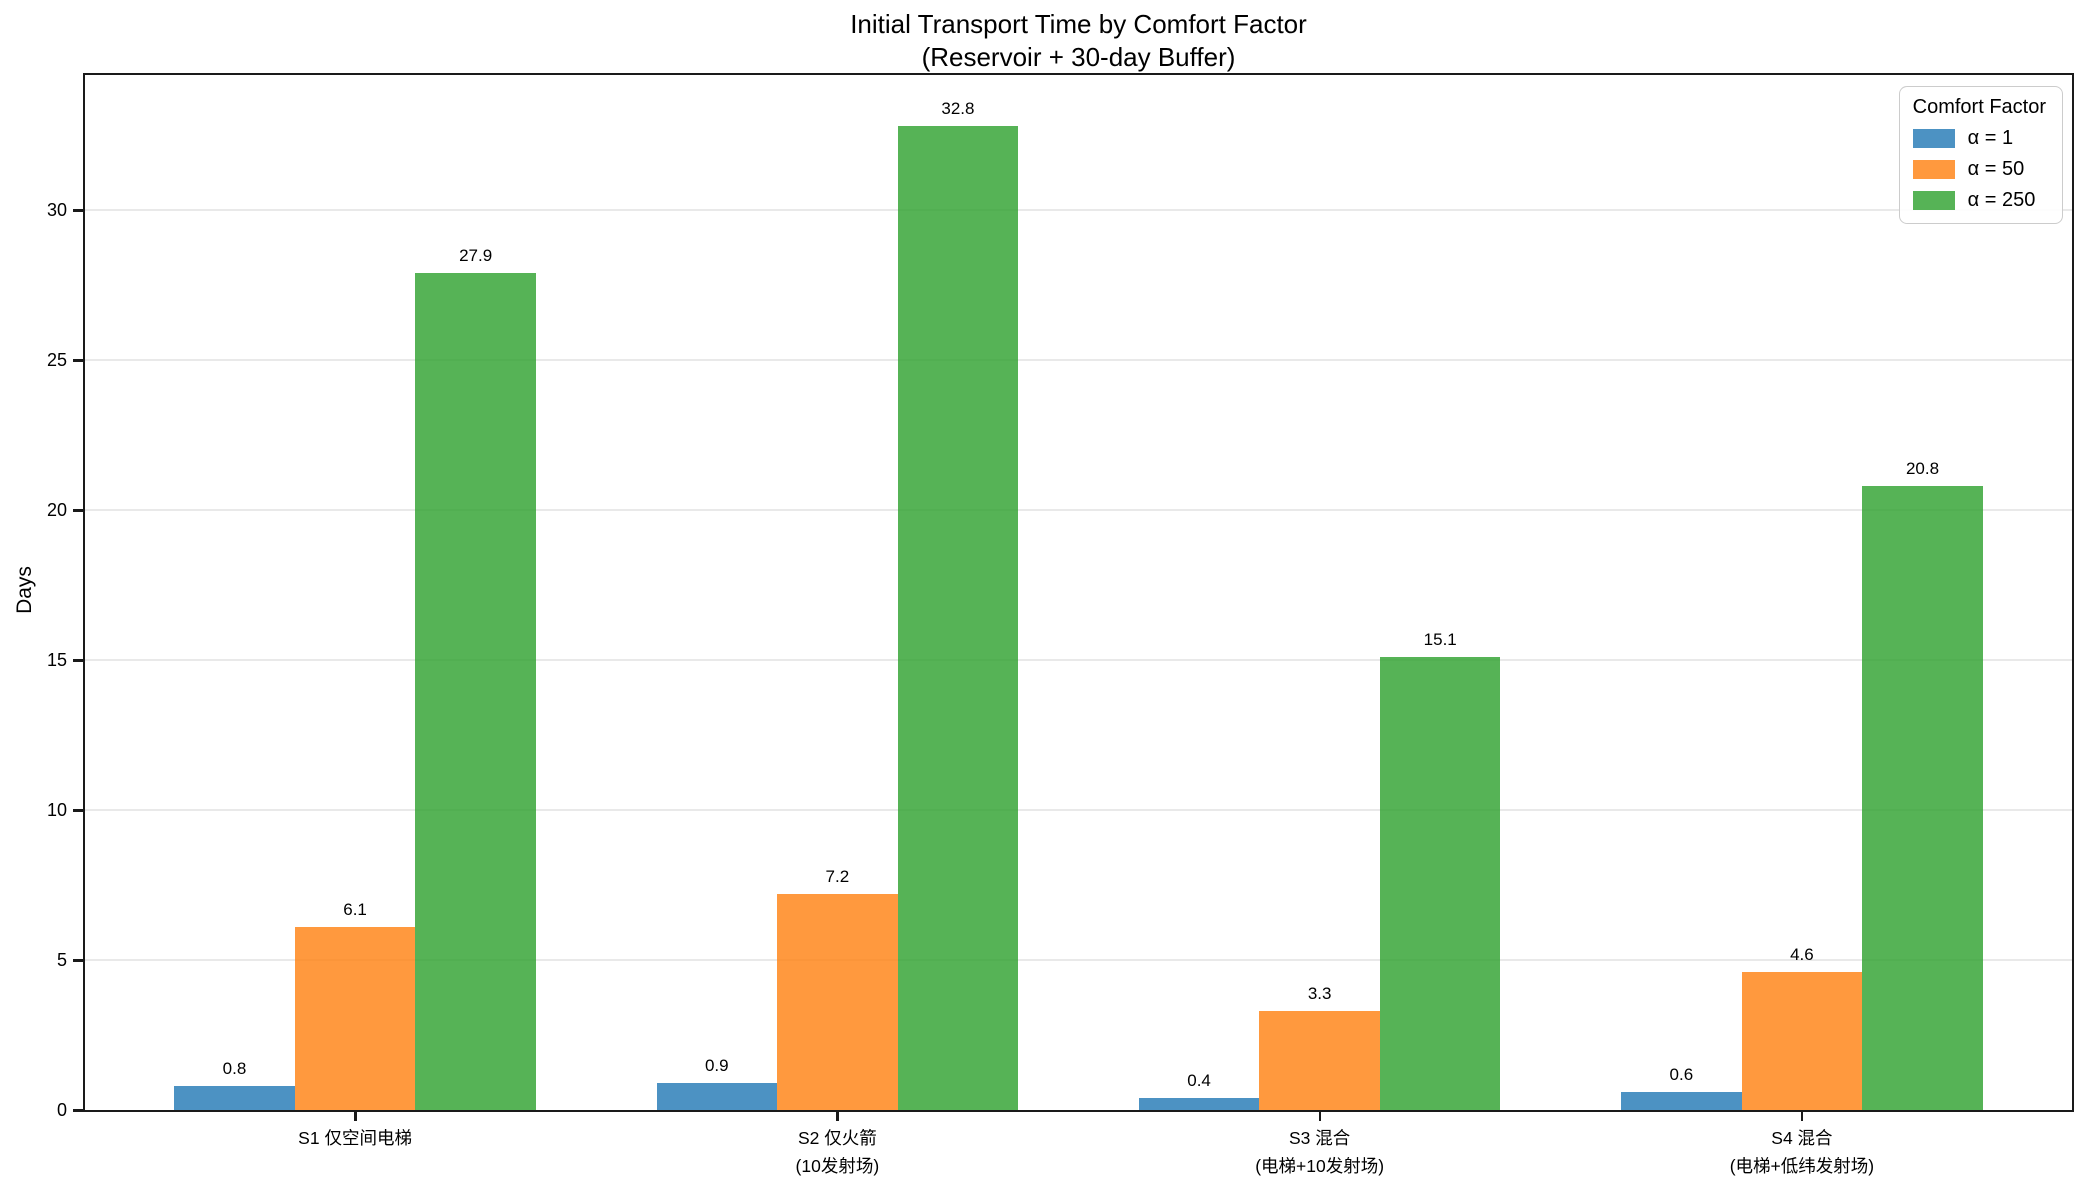  What do you see at coordinates (475, 691) in the screenshot?
I see `bar-series3-group1` at bounding box center [475, 691].